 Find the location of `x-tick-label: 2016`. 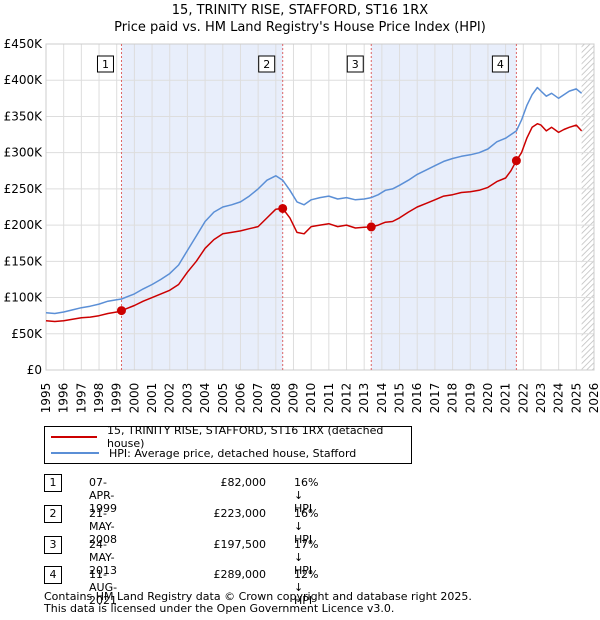

x-tick-label: 2016 is located at coordinates (417, 398).